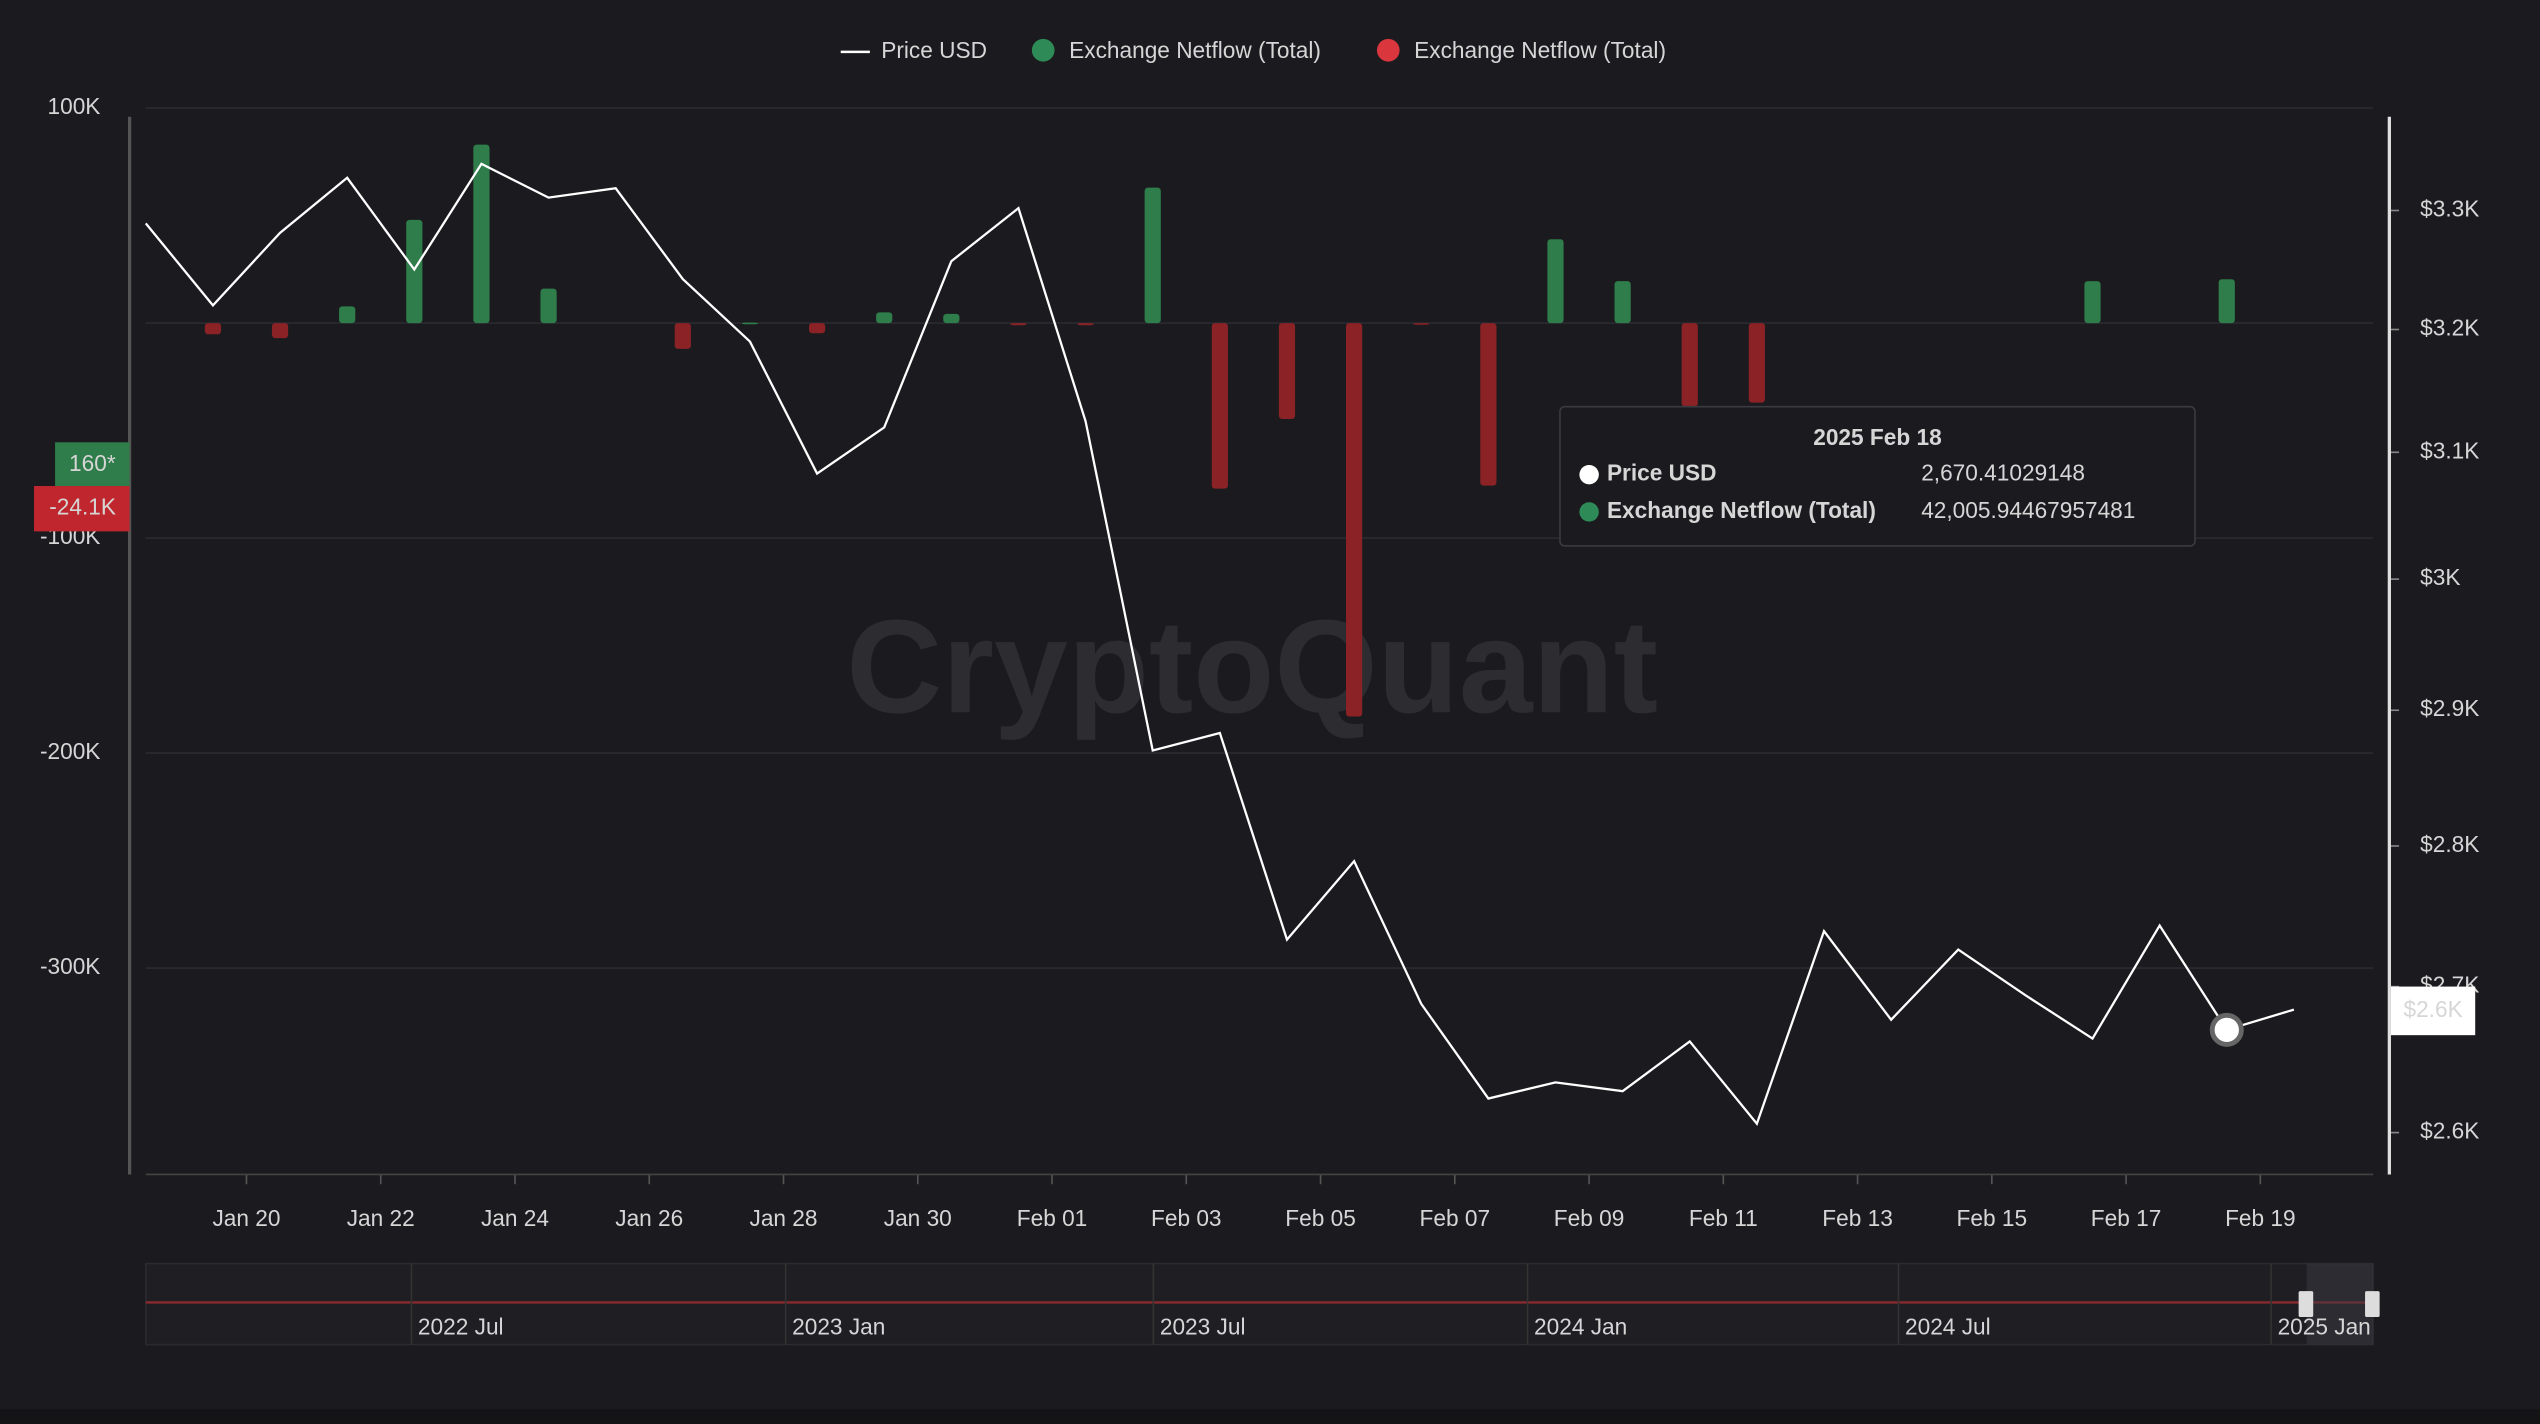  I want to click on y2-tick-label: $3.1K, so click(2449, 450).